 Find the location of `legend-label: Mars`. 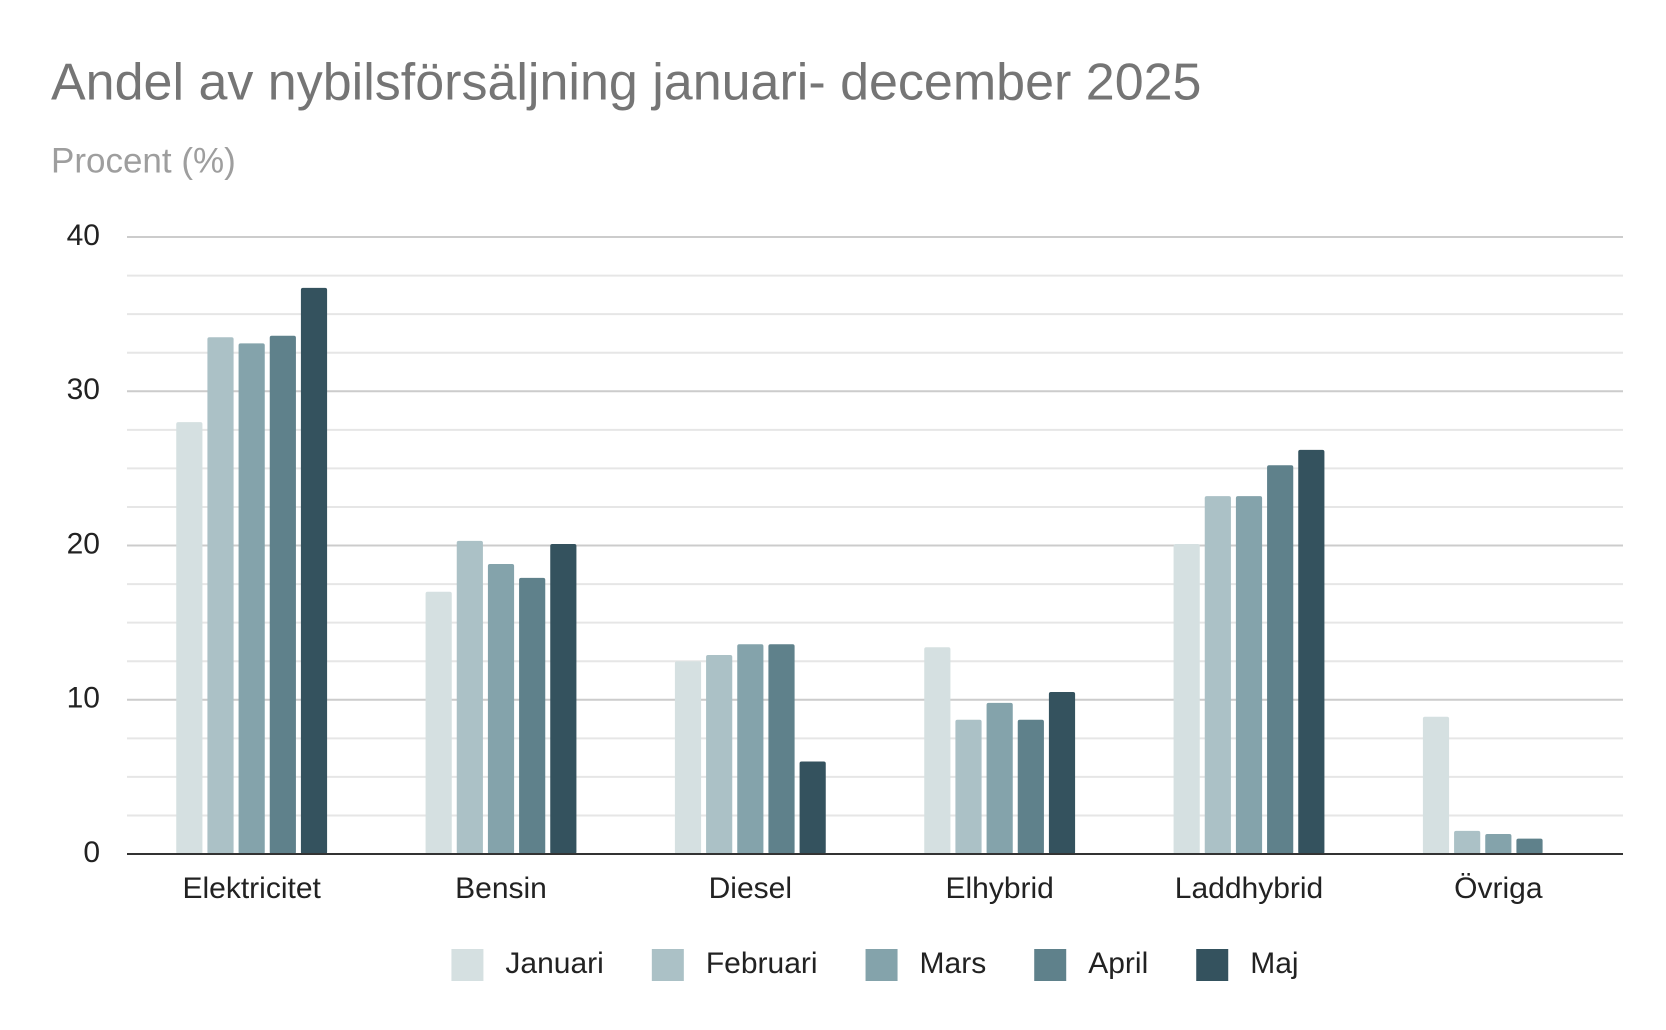

legend-label: Mars is located at coordinates (953, 963).